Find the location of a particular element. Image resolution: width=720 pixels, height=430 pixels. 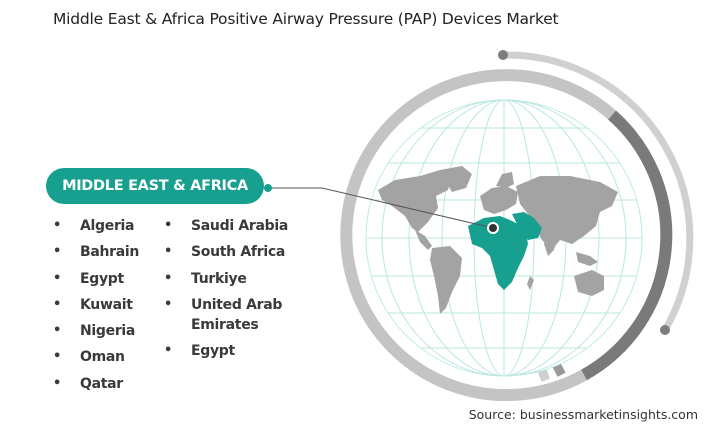

country-item: Oman is located at coordinates (96, 357).